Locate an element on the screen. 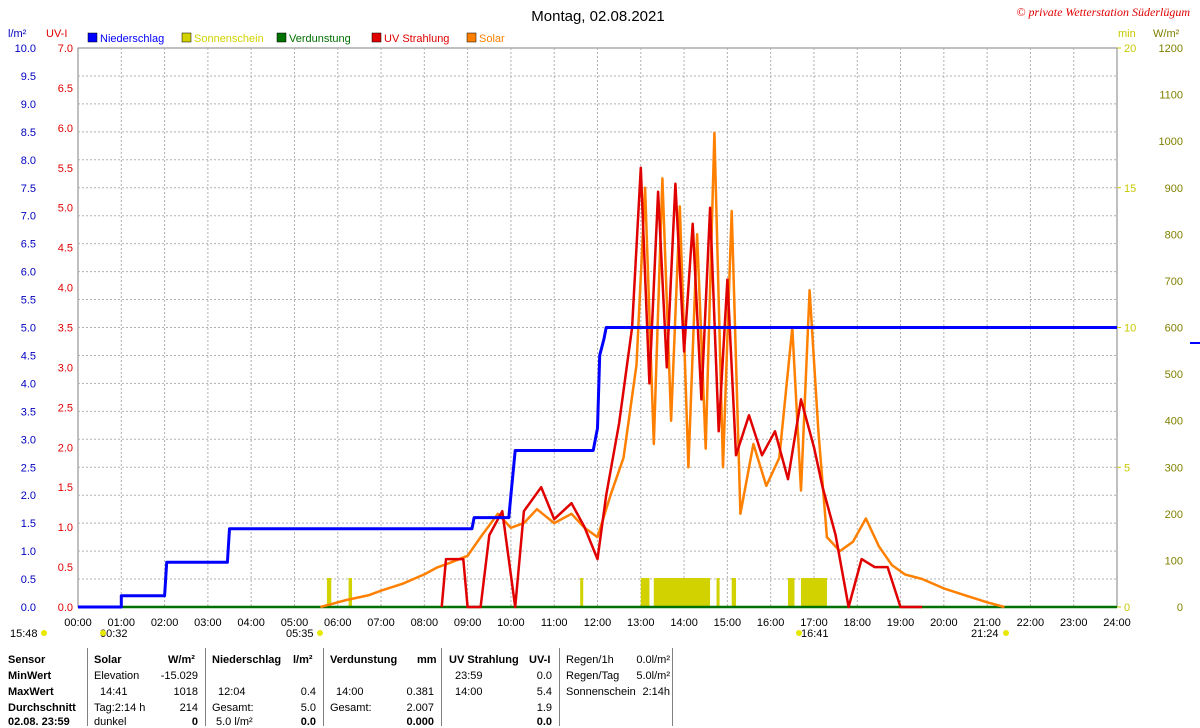  left-axis-tick-label: 0.5 is located at coordinates (28, 580).